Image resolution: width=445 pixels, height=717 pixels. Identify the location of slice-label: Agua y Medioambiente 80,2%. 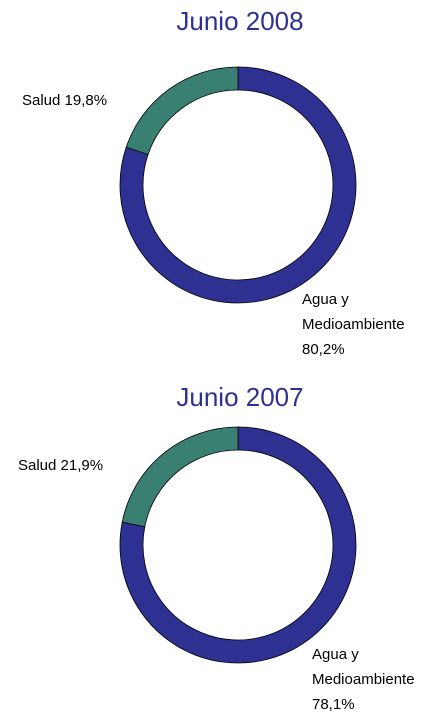
(367, 324).